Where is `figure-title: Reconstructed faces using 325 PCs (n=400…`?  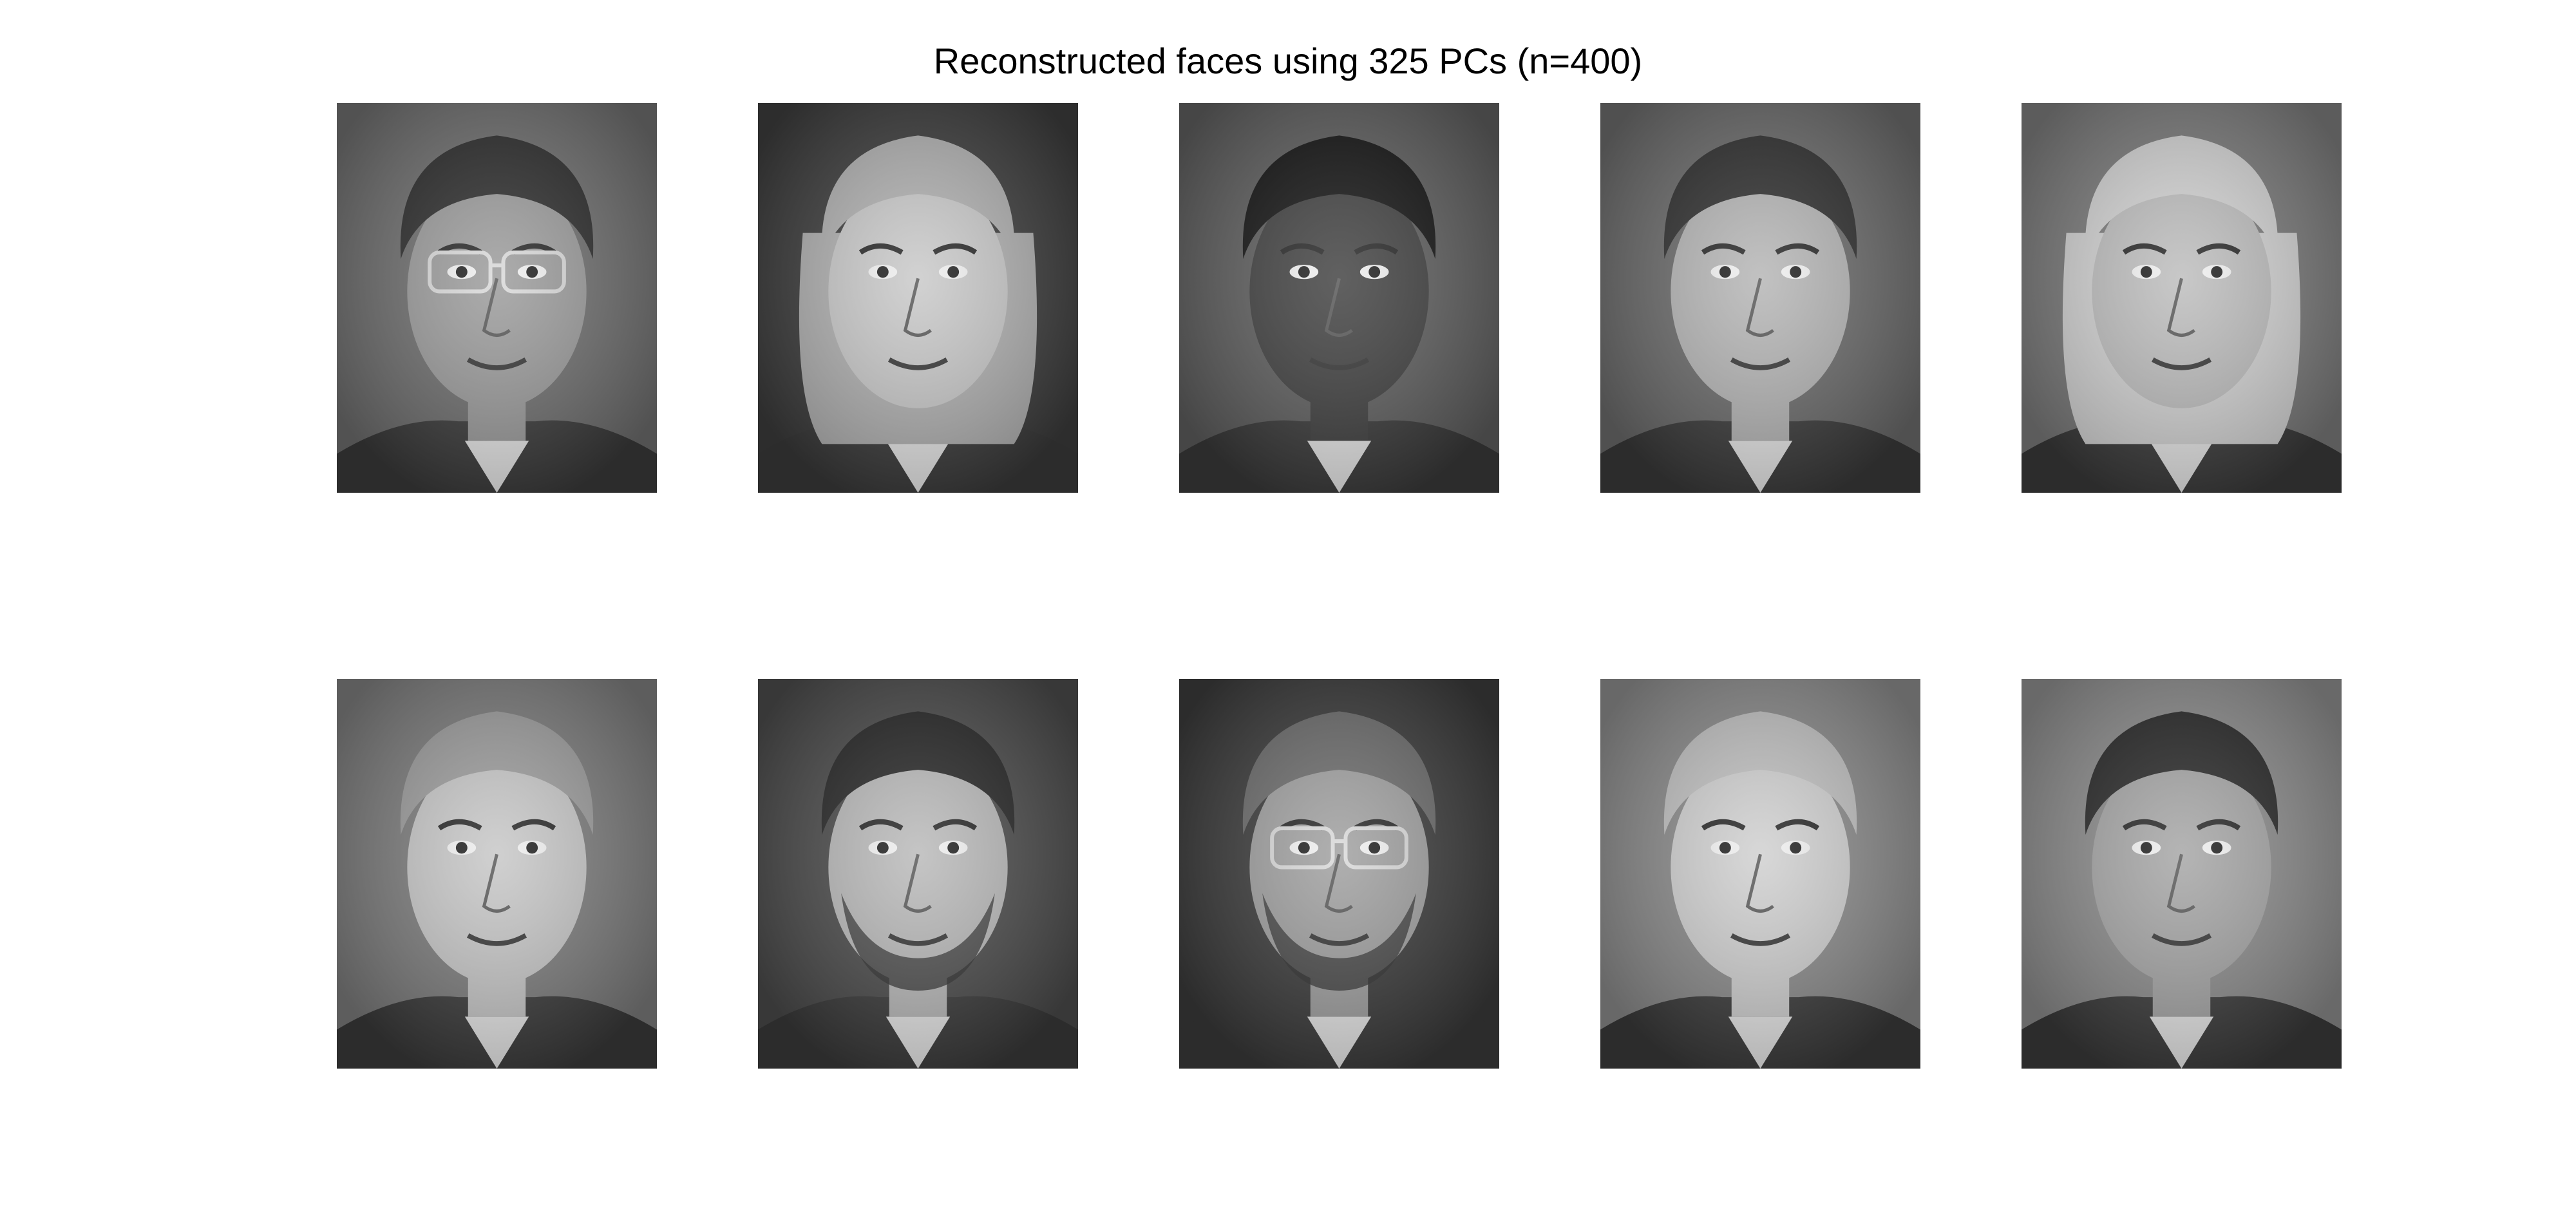
figure-title: Reconstructed faces using 325 PCs (n=400… is located at coordinates (1288, 61).